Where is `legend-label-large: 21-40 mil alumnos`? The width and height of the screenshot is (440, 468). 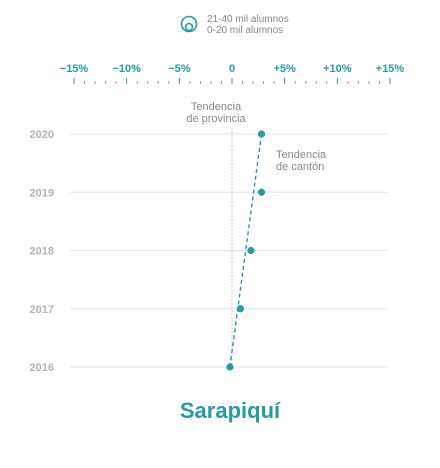 legend-label-large: 21-40 mil alumnos is located at coordinates (248, 19).